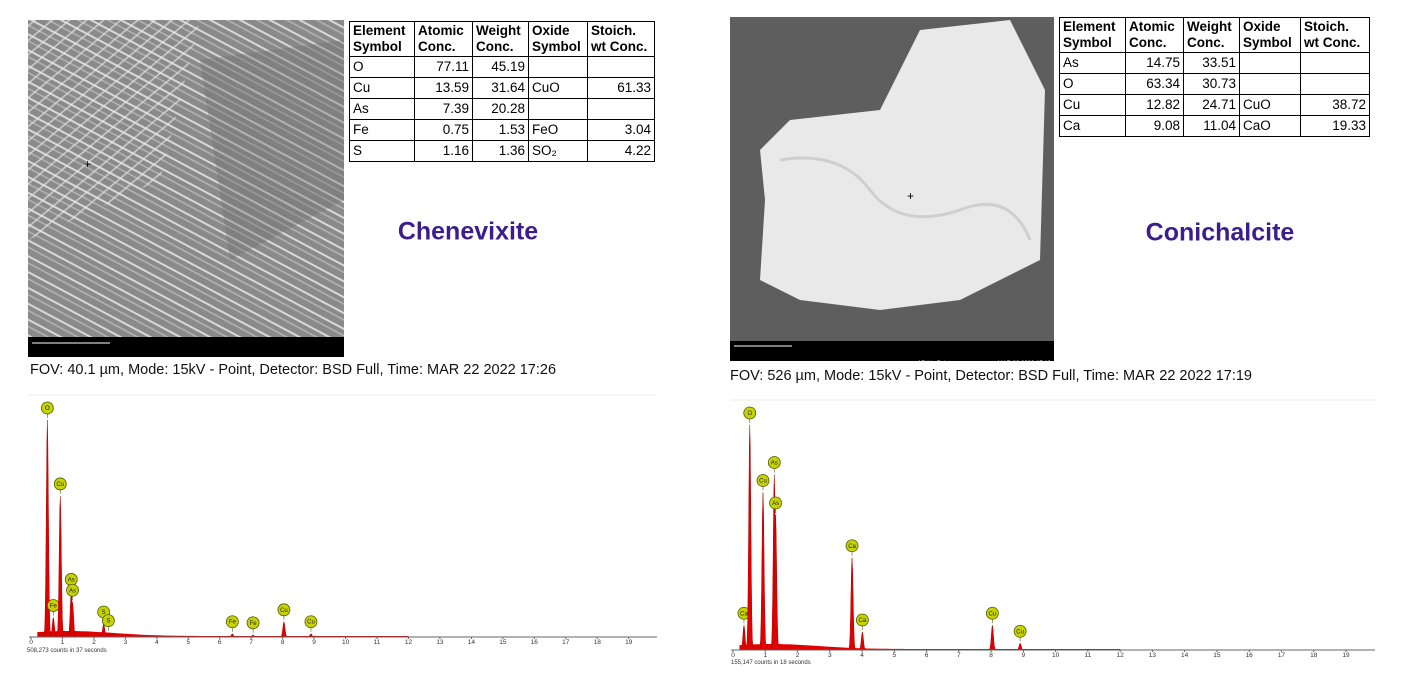 Image resolution: width=1401 pixels, height=676 pixels. I want to click on x-tick-label: 4, so click(862, 655).